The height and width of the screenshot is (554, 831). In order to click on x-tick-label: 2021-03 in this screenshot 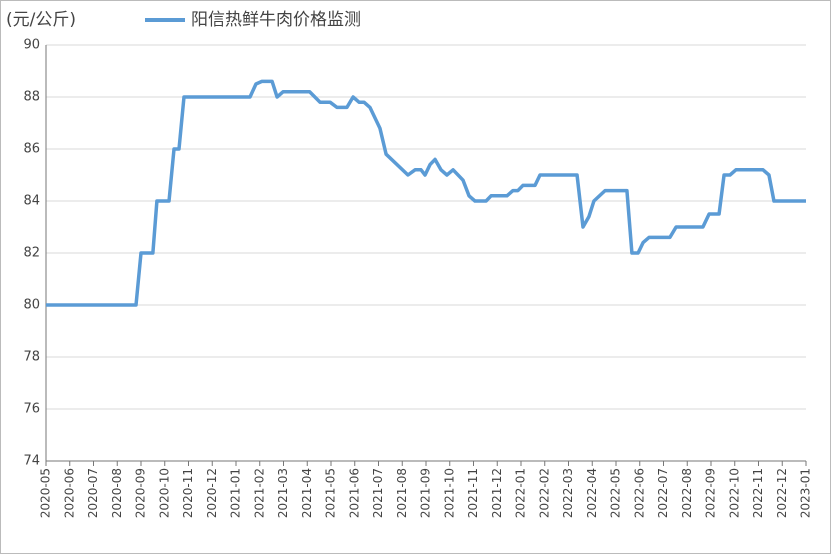, I will do `click(283, 493)`.